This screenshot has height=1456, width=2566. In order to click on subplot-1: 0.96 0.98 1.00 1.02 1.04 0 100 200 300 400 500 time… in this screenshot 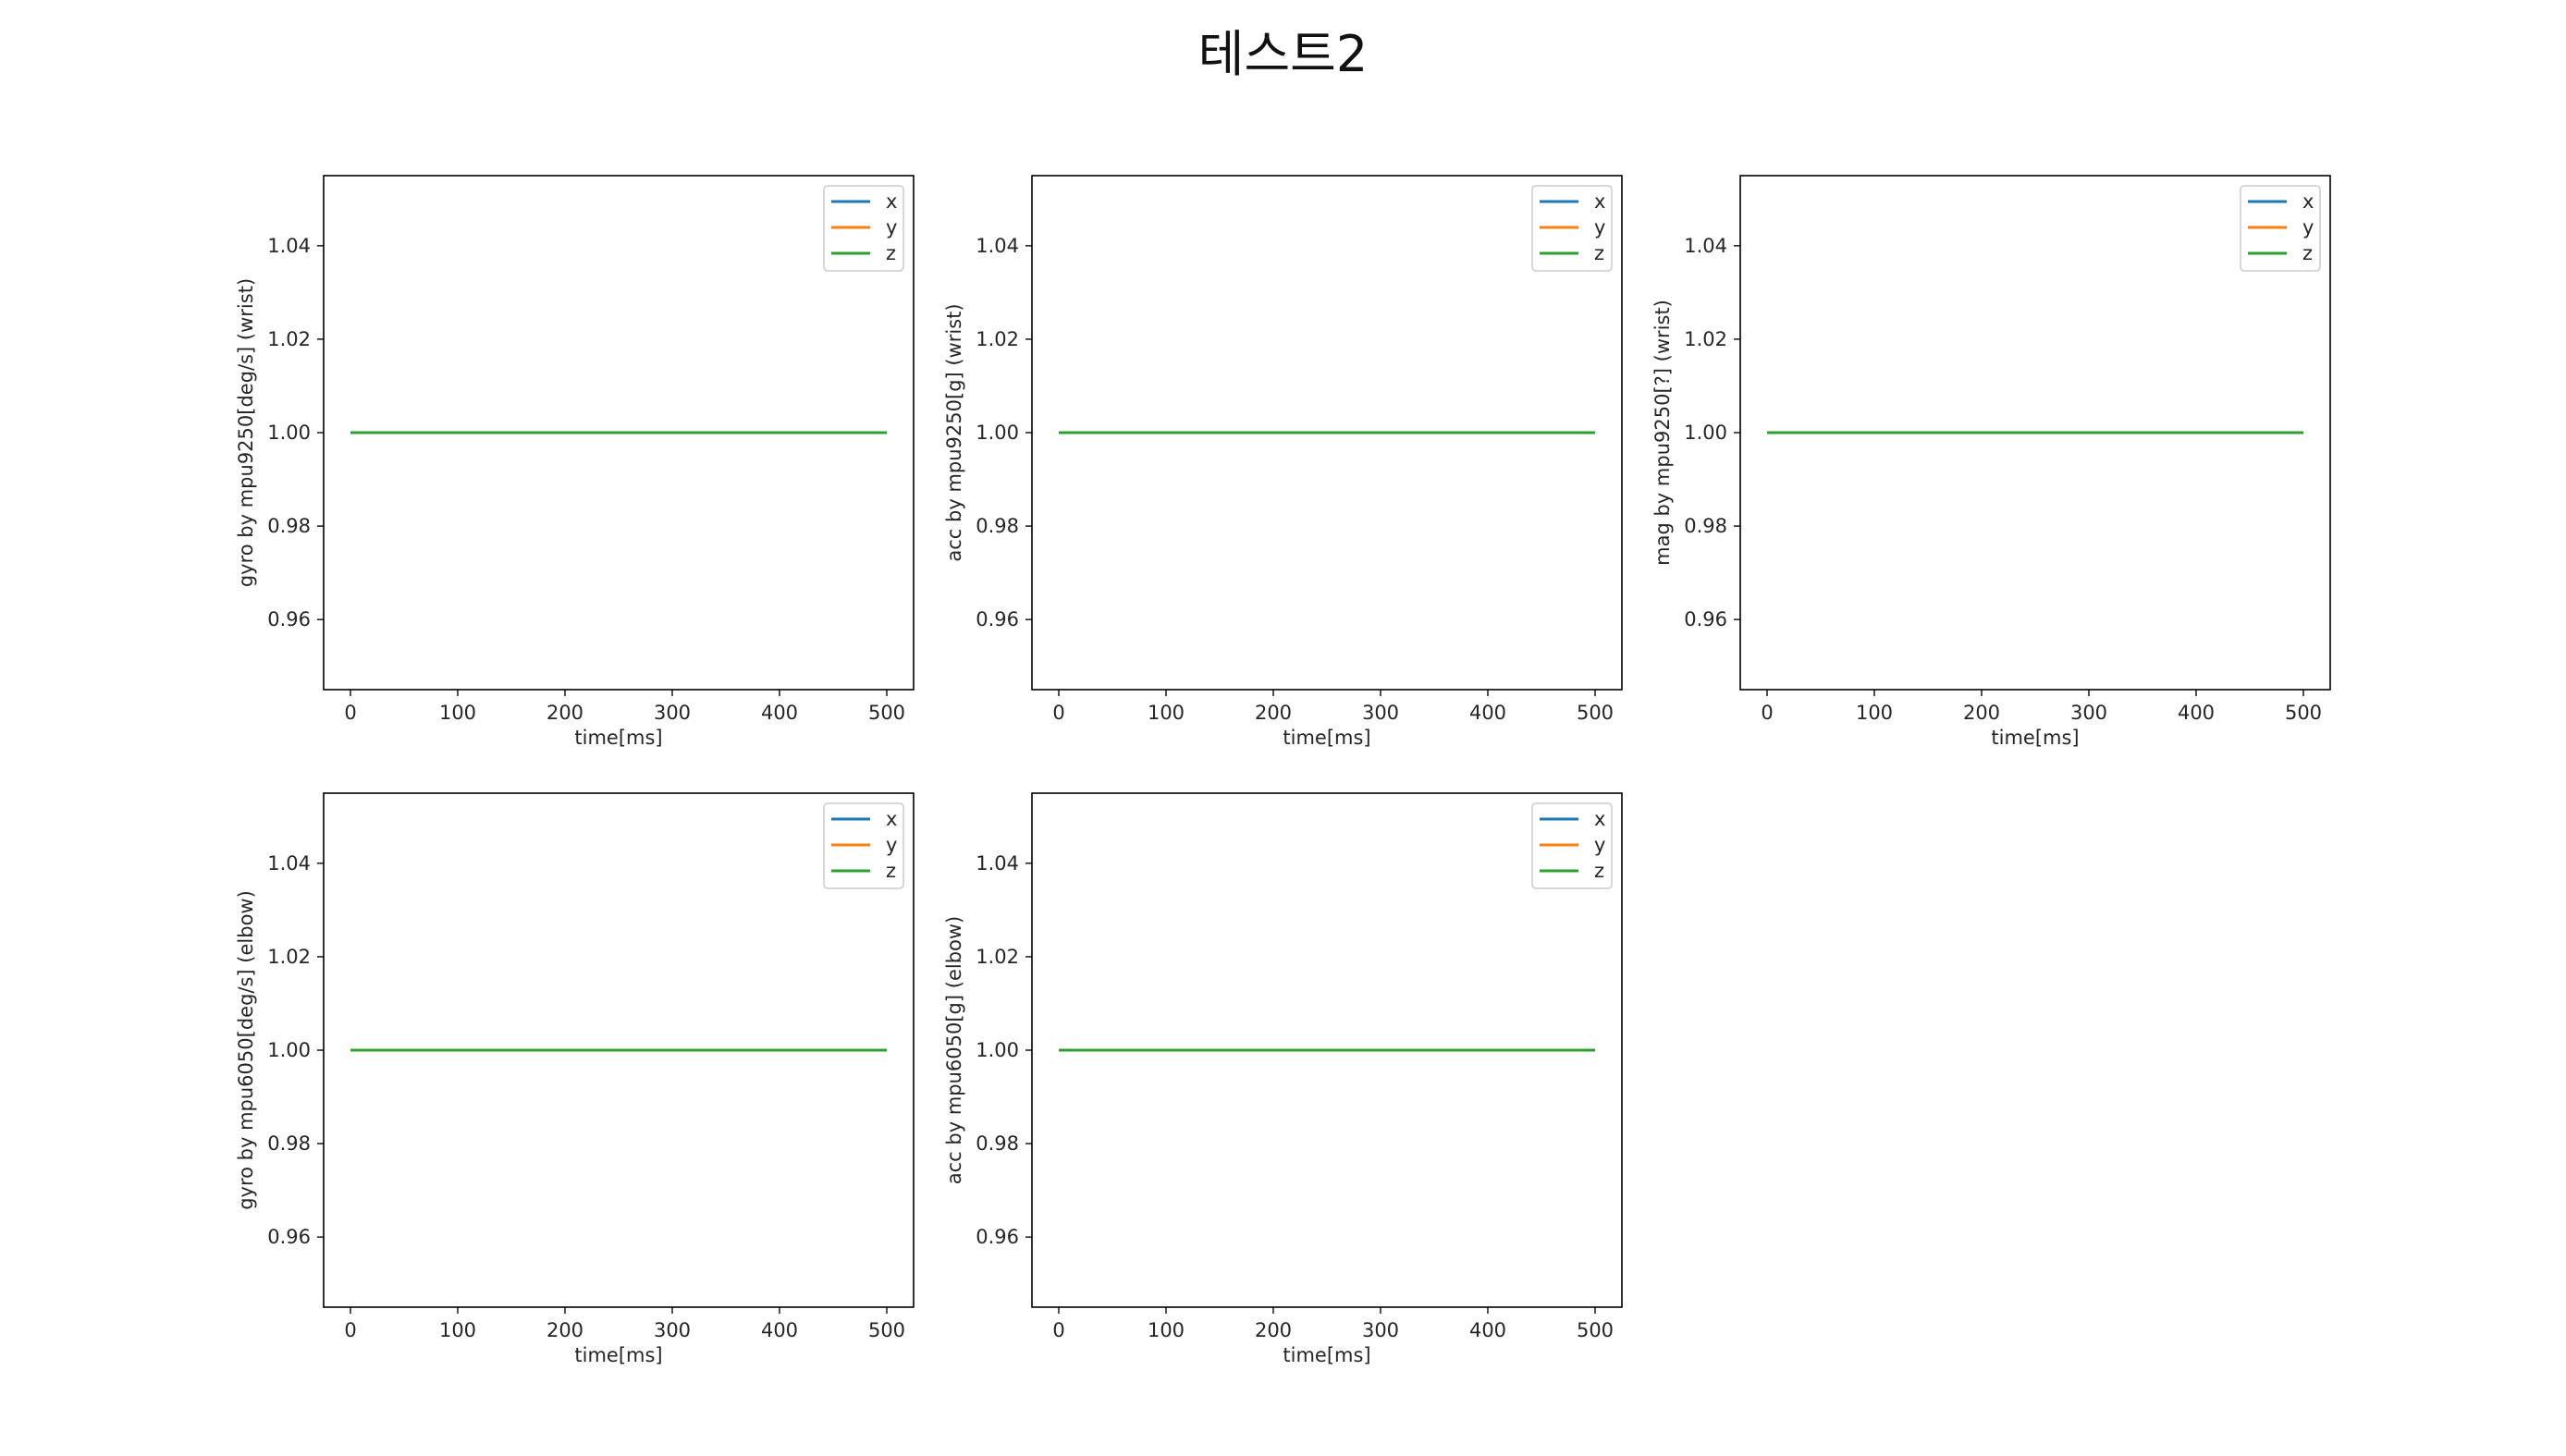, I will do `click(575, 462)`.